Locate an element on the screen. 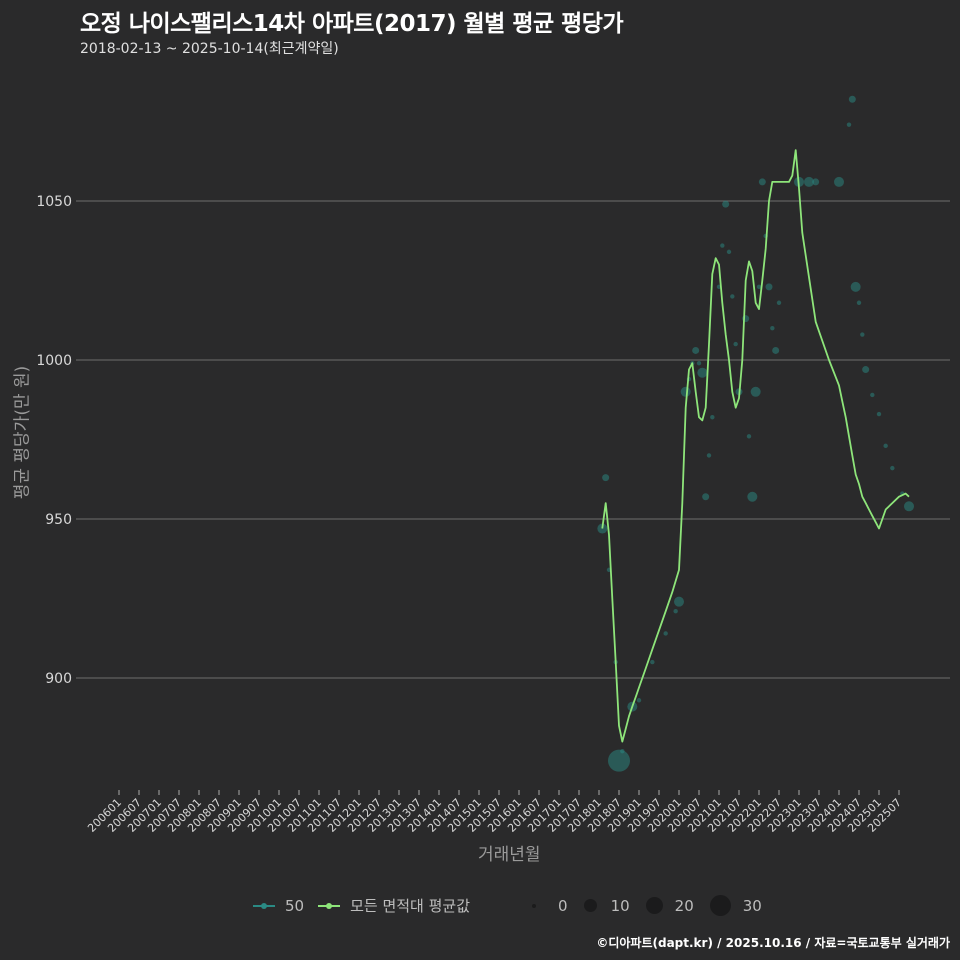 The image size is (960, 960). legend-label: 모든 면적대 평균값 is located at coordinates (410, 906).